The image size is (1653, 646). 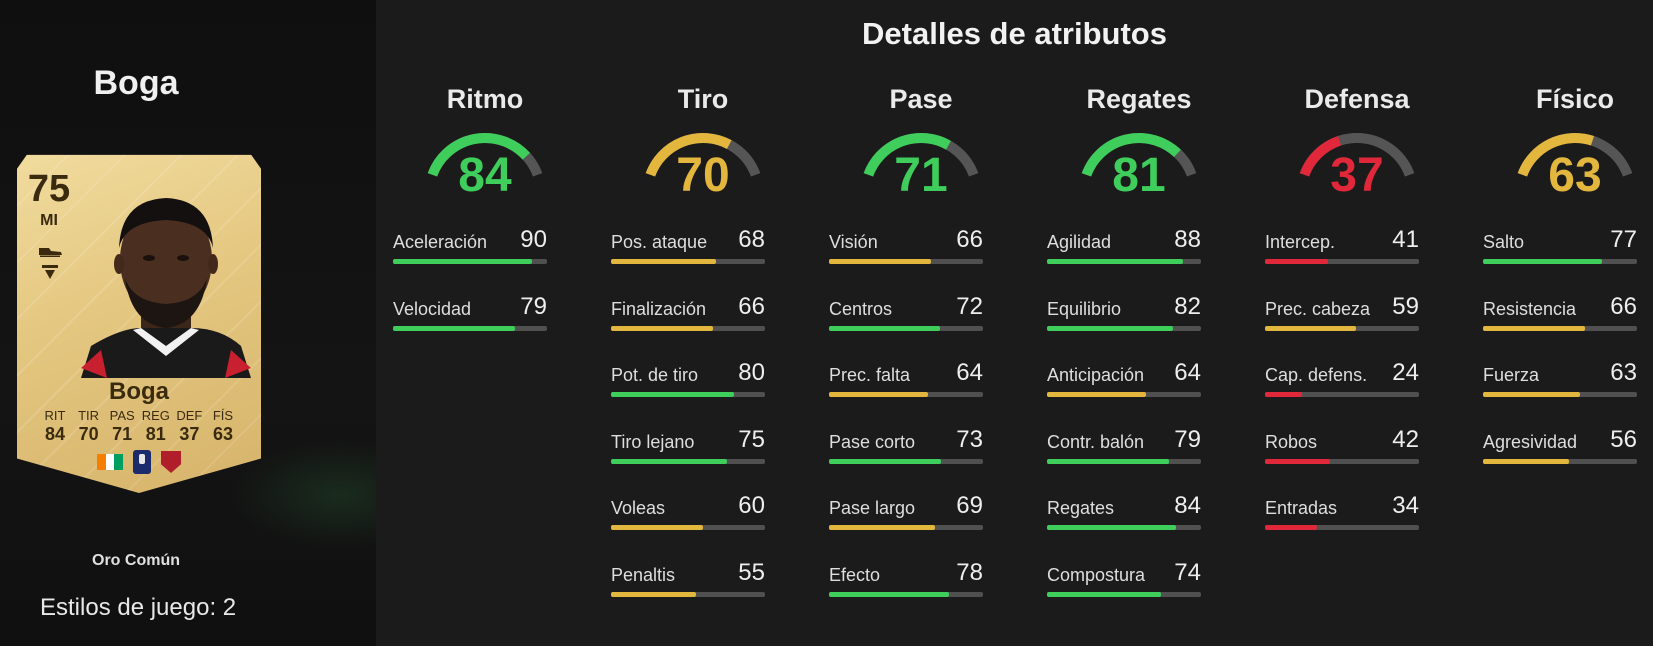 I want to click on attribute-name: Aceleración, so click(x=440, y=242).